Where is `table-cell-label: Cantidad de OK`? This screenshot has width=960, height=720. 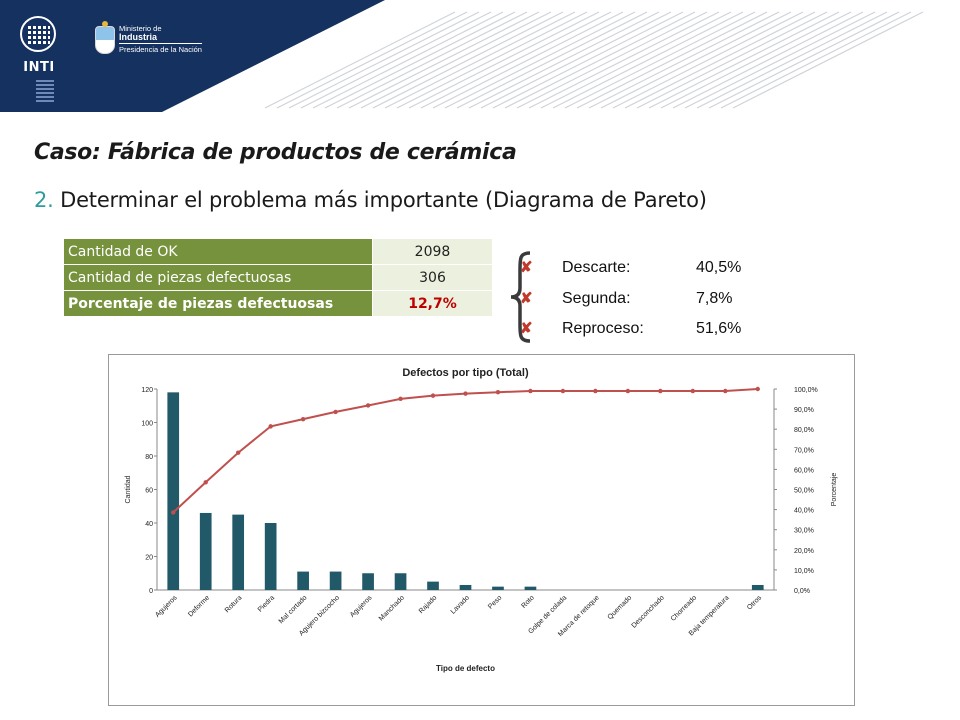
table-cell-label: Cantidad de OK is located at coordinates (218, 251).